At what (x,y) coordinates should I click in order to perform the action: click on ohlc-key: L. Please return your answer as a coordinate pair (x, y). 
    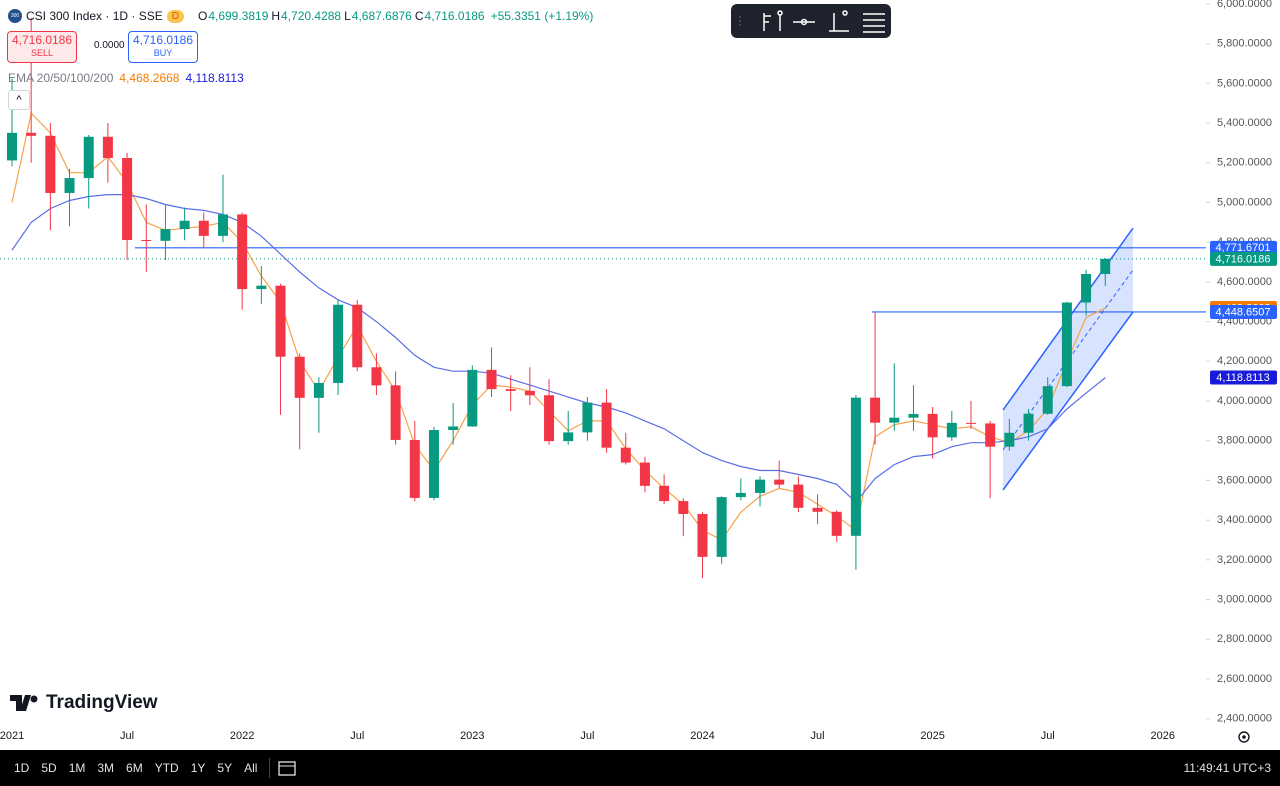
    Looking at the image, I should click on (347, 16).